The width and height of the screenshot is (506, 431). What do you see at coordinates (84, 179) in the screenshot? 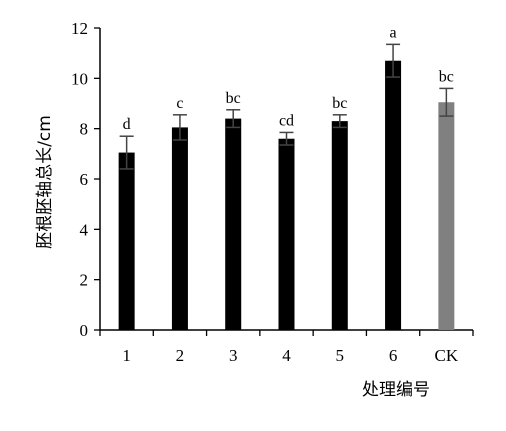
I see `y-tick-label: 6` at bounding box center [84, 179].